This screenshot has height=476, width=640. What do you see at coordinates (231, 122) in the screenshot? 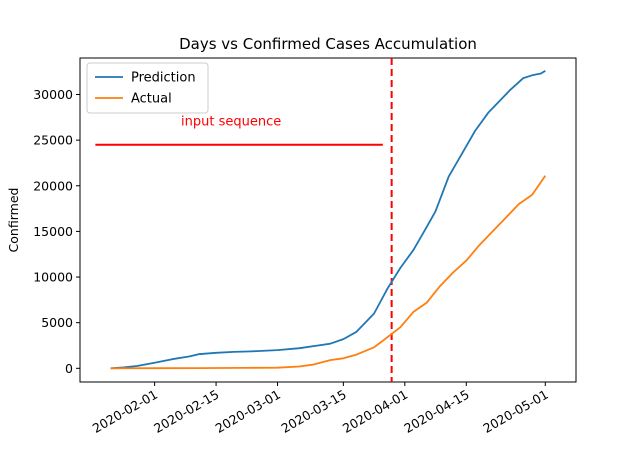
I see `input-sequence-label: input sequence` at bounding box center [231, 122].